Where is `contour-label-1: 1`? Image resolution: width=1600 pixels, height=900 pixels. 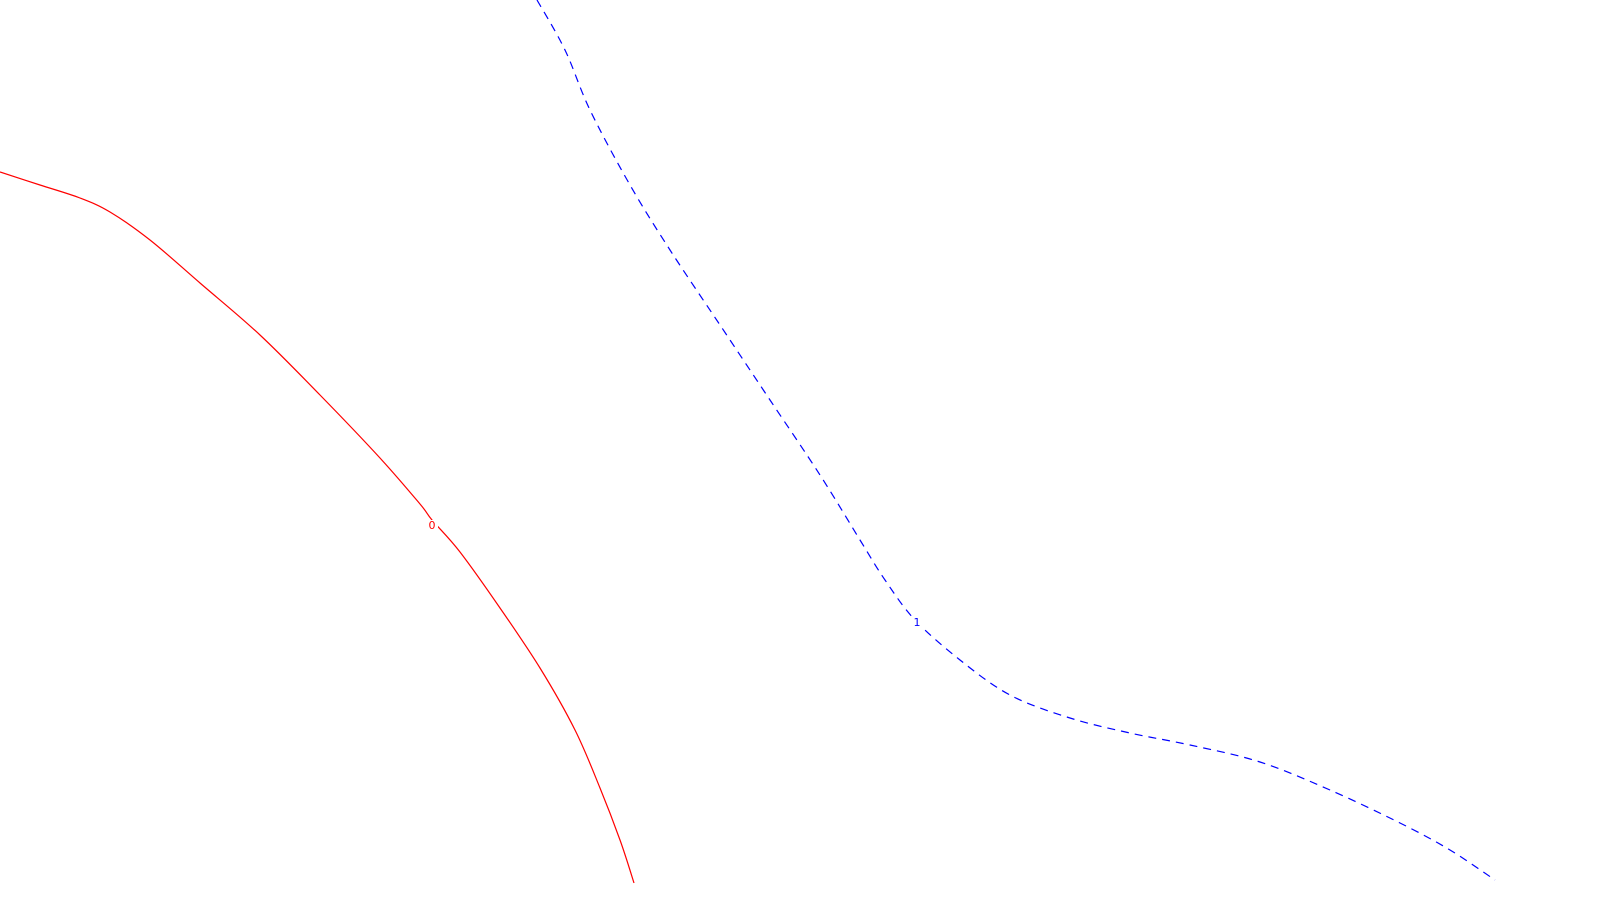 contour-label-1: 1 is located at coordinates (917, 622).